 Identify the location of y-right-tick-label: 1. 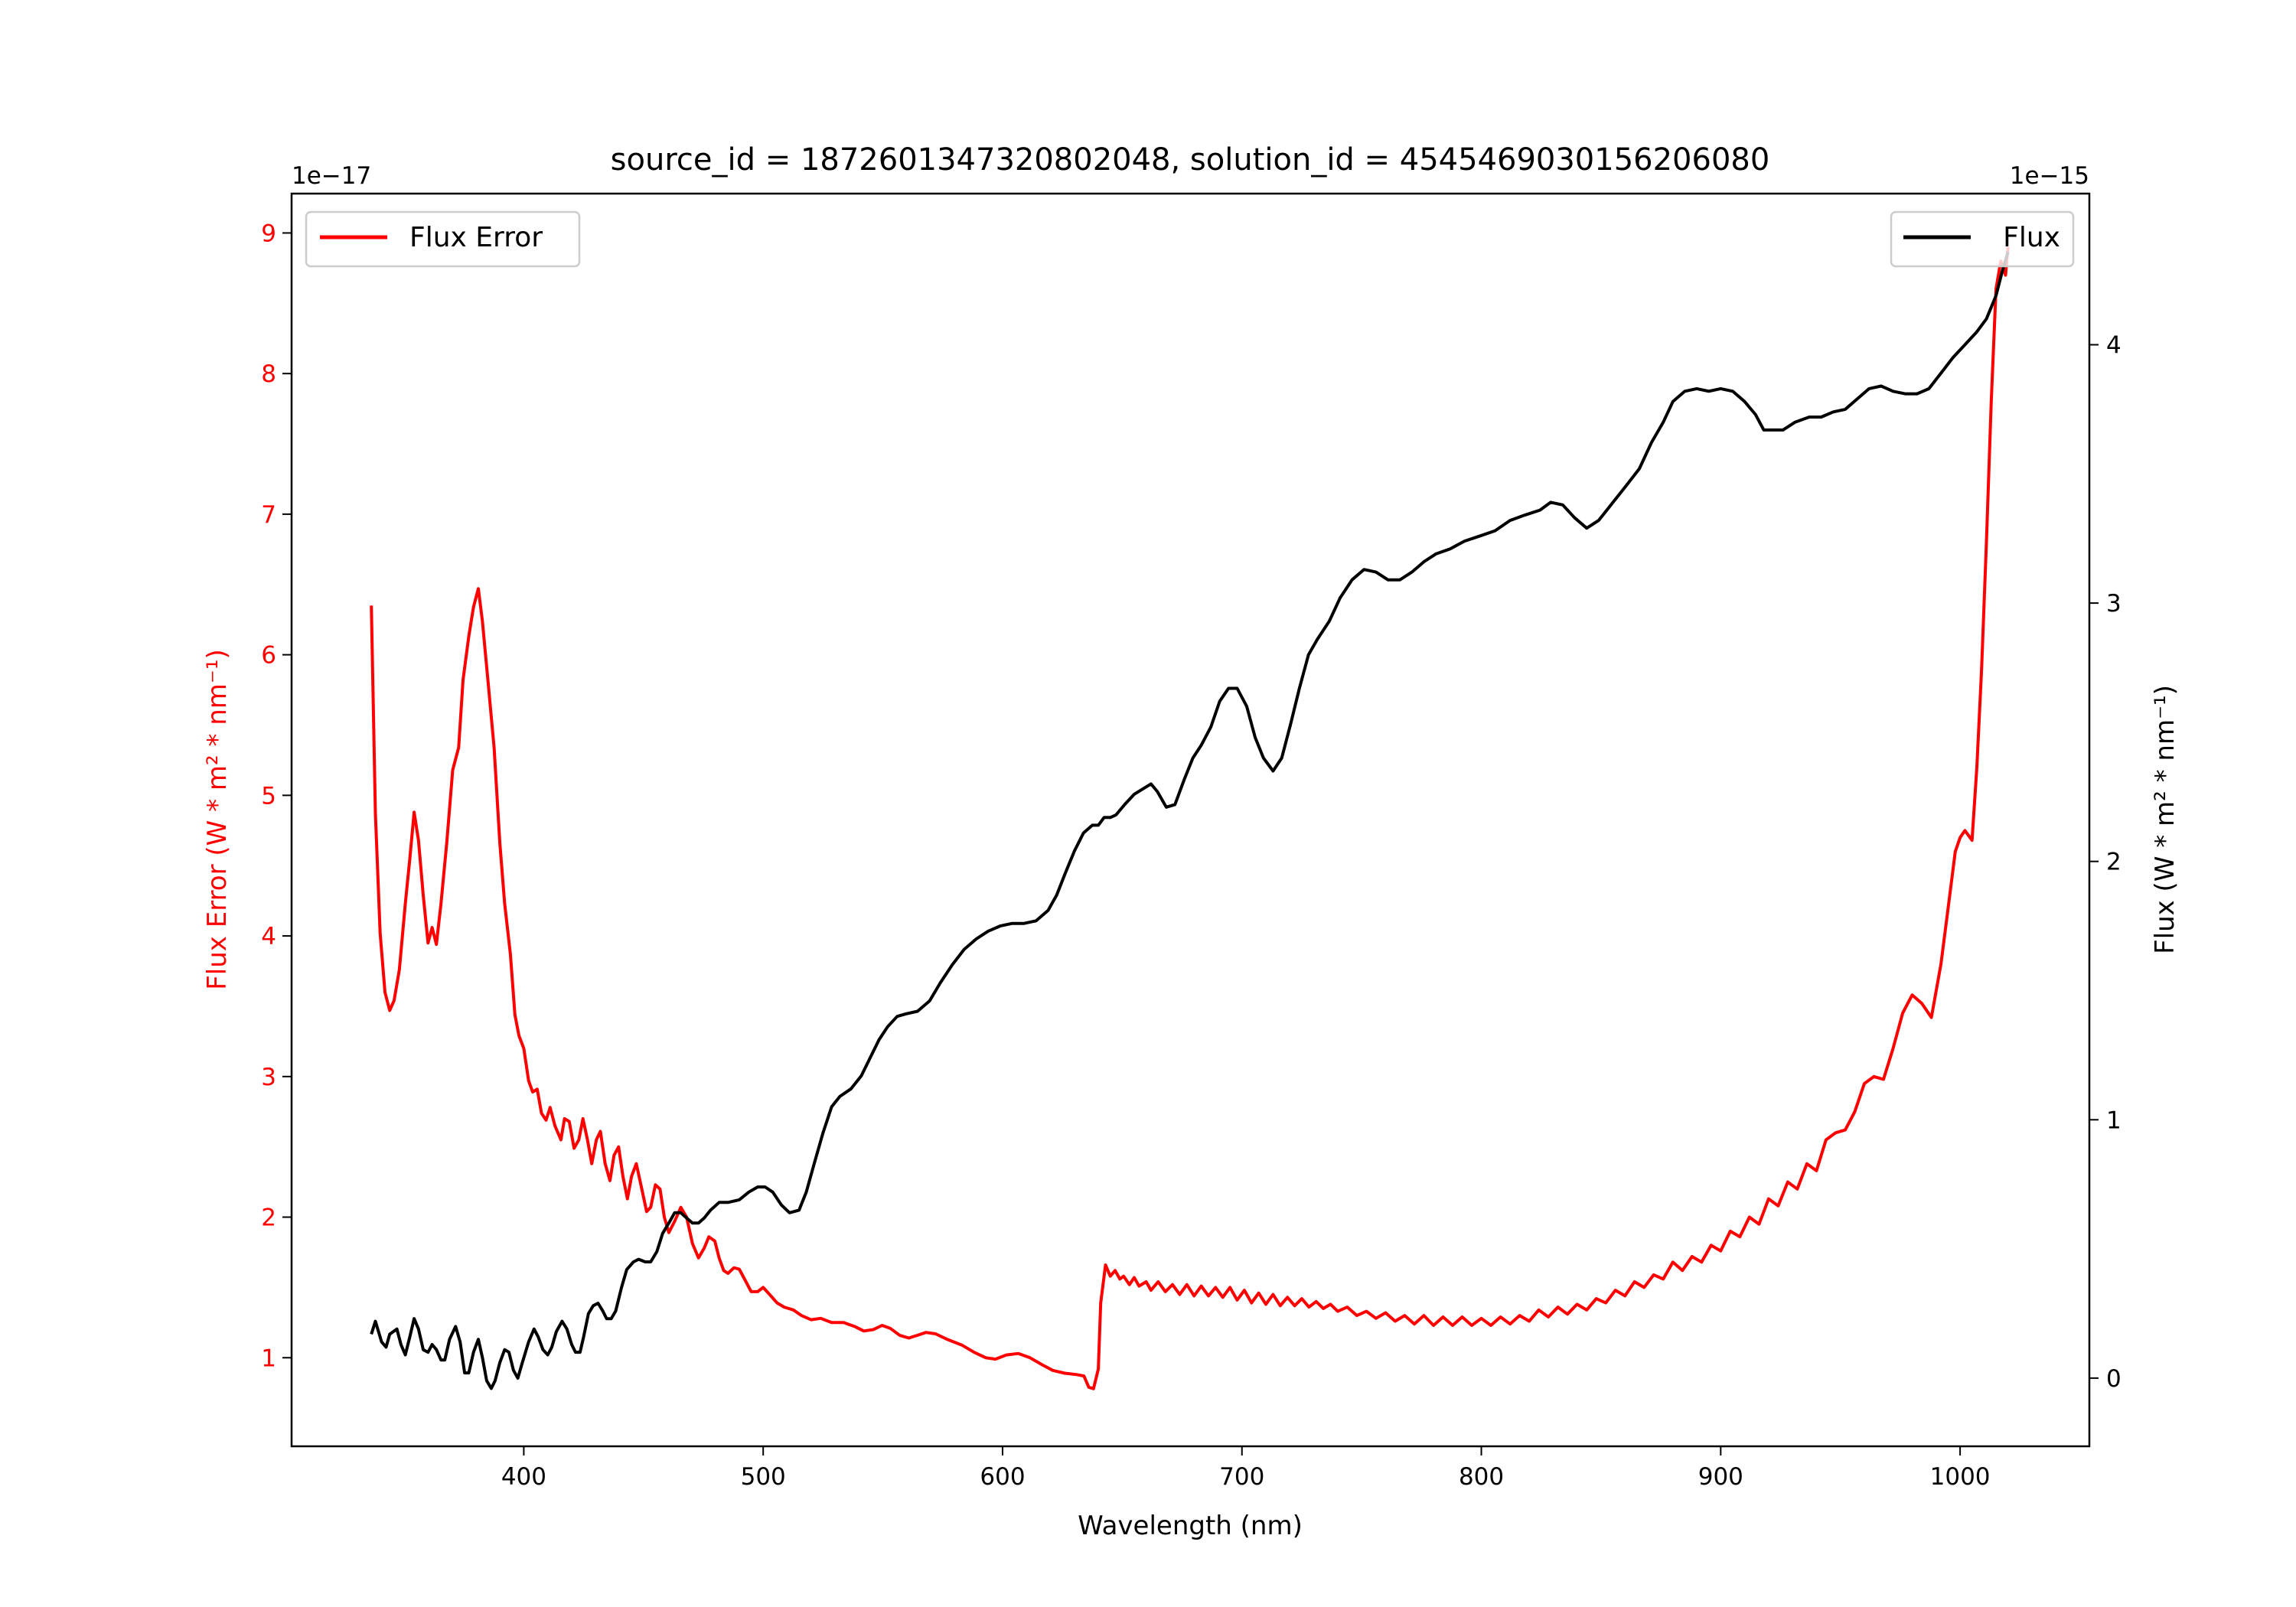
(2114, 1120).